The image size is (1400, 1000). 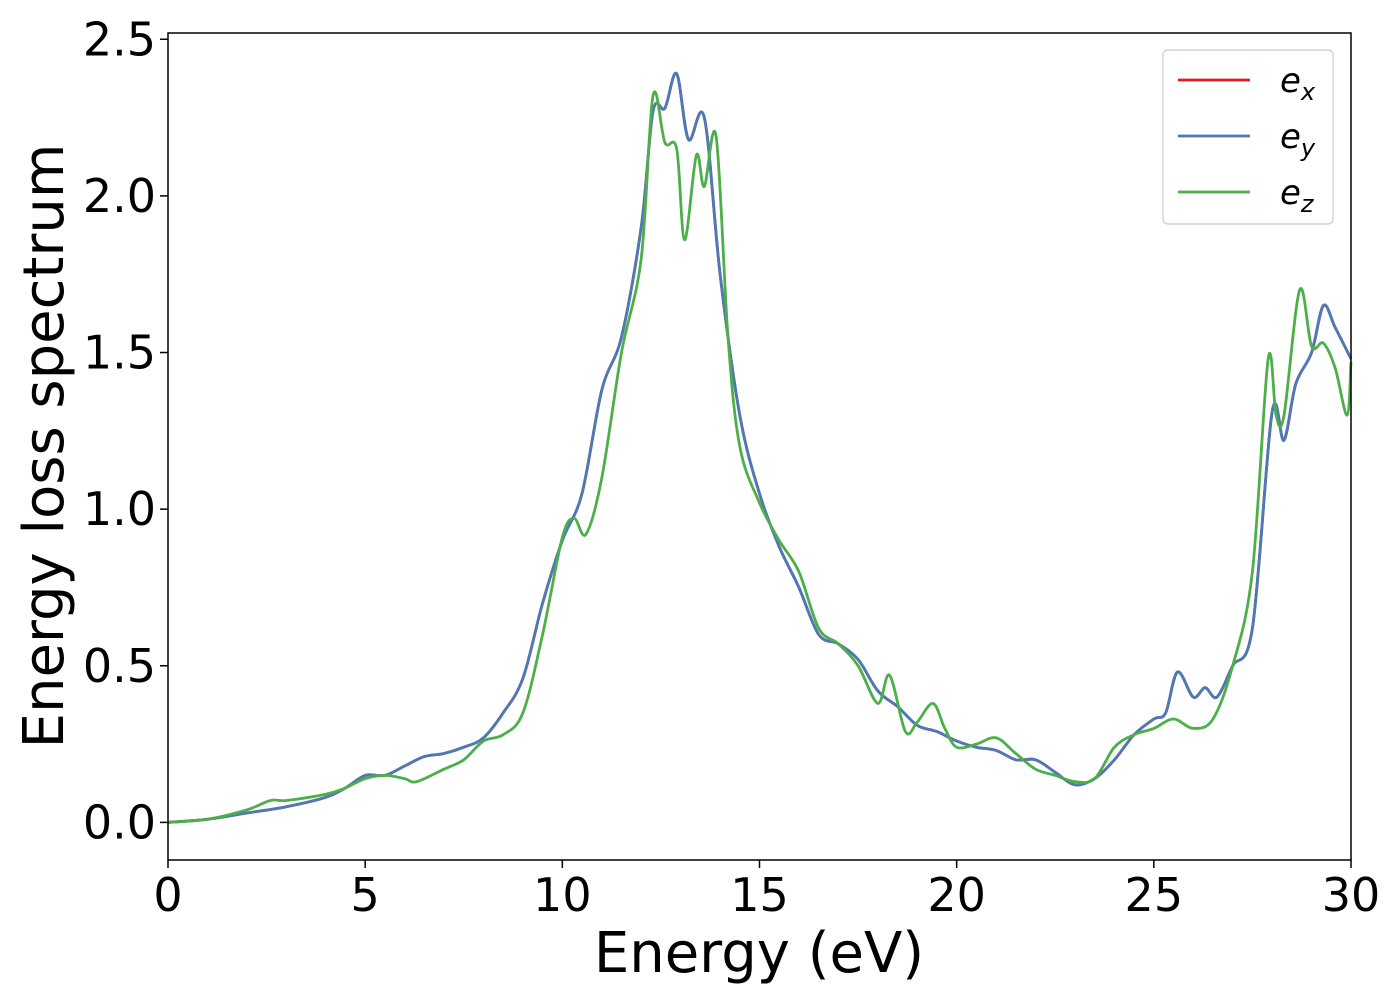 What do you see at coordinates (167, 895) in the screenshot?
I see `x-tick-label: 0` at bounding box center [167, 895].